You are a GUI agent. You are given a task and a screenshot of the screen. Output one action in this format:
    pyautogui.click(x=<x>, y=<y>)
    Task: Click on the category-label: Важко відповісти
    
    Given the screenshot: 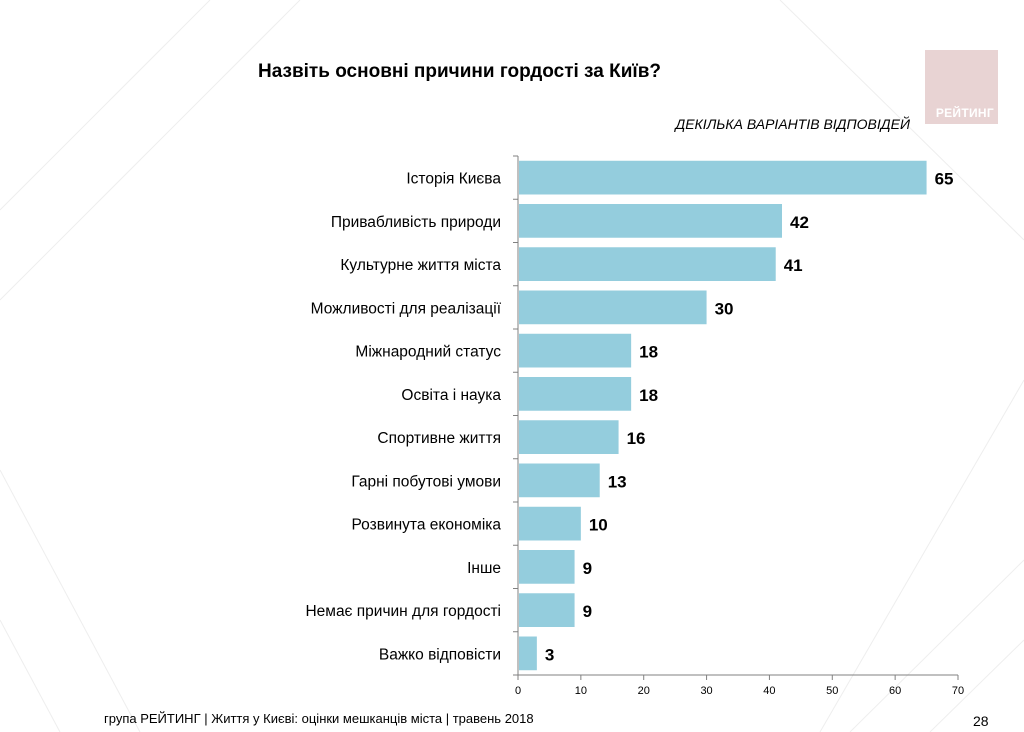 What is the action you would take?
    pyautogui.click(x=440, y=654)
    